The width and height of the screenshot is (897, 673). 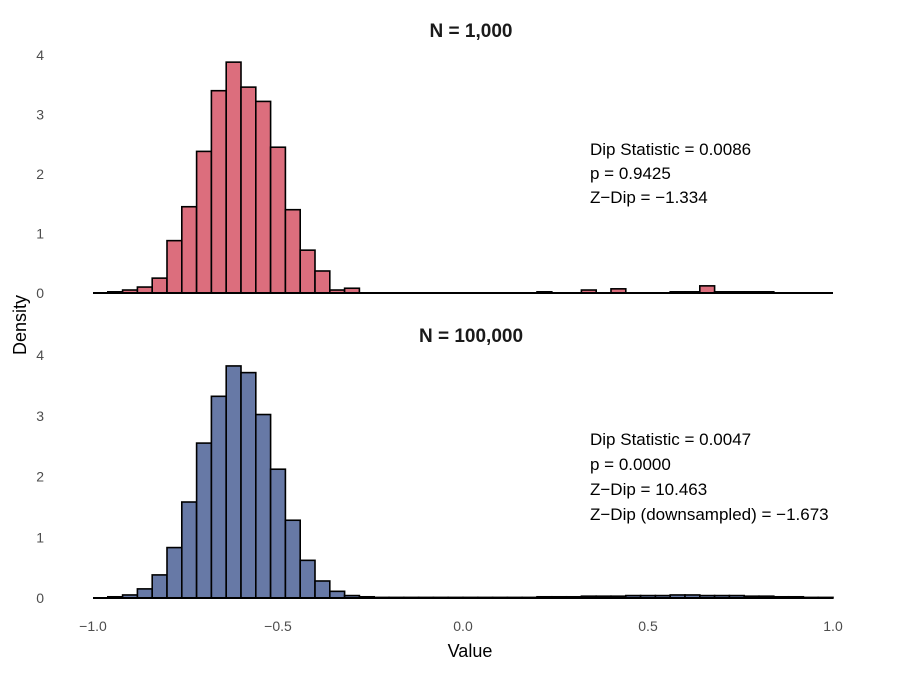 What do you see at coordinates (278, 626) in the screenshot?
I see `x-tick-label: −0.5` at bounding box center [278, 626].